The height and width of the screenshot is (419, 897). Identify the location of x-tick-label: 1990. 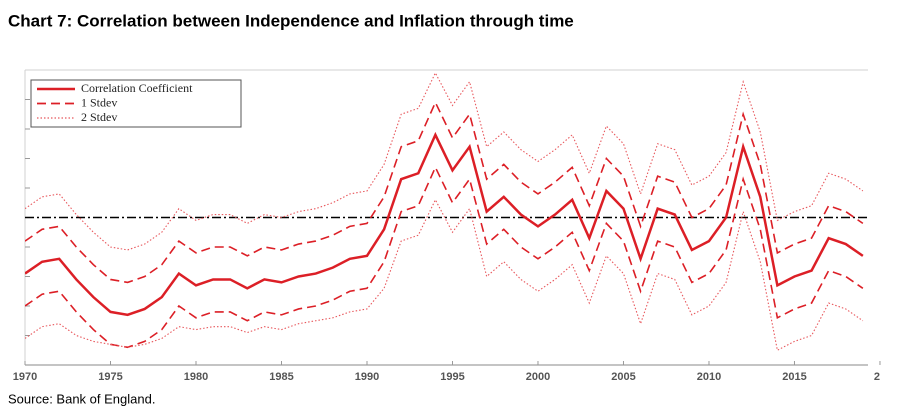
(367, 377).